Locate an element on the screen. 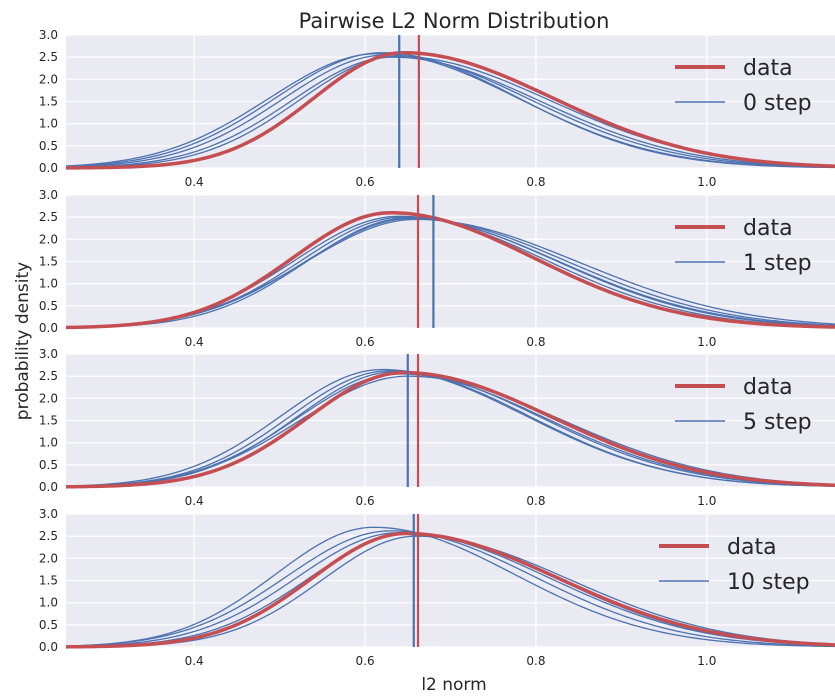 Image resolution: width=835 pixels, height=698 pixels. legend-label-model: 5 step is located at coordinates (777, 422).